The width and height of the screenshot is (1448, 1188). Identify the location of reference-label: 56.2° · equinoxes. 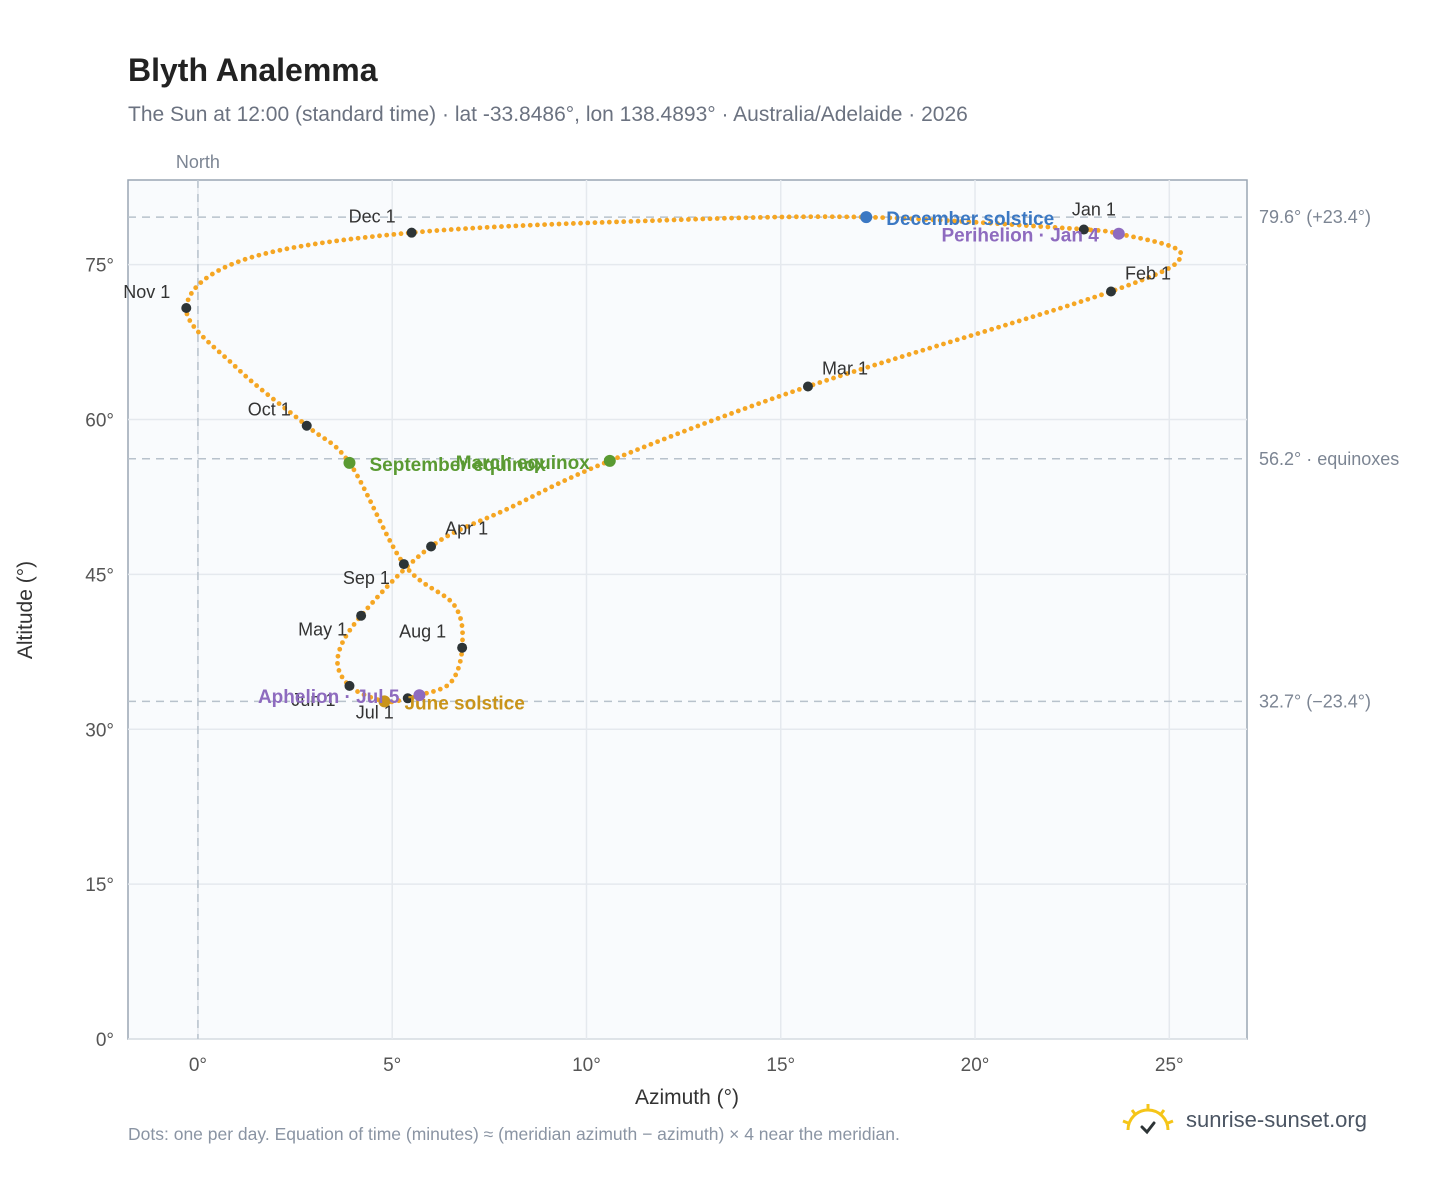
(1329, 459).